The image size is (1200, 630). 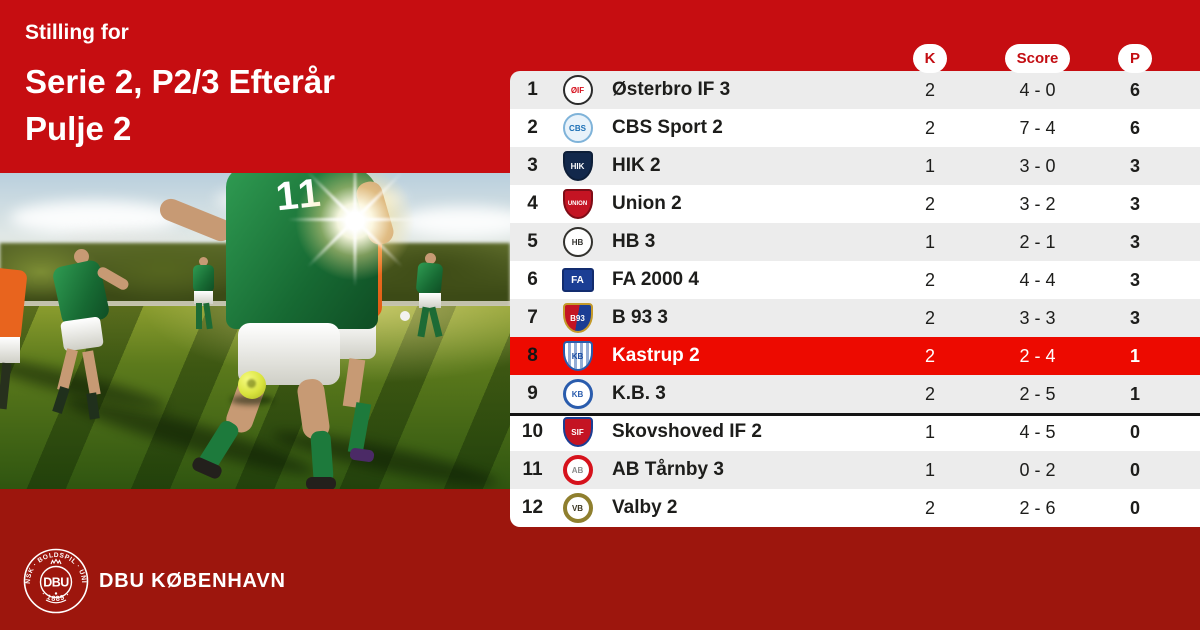 What do you see at coordinates (645, 507) in the screenshot?
I see `team-name: Valby 2` at bounding box center [645, 507].